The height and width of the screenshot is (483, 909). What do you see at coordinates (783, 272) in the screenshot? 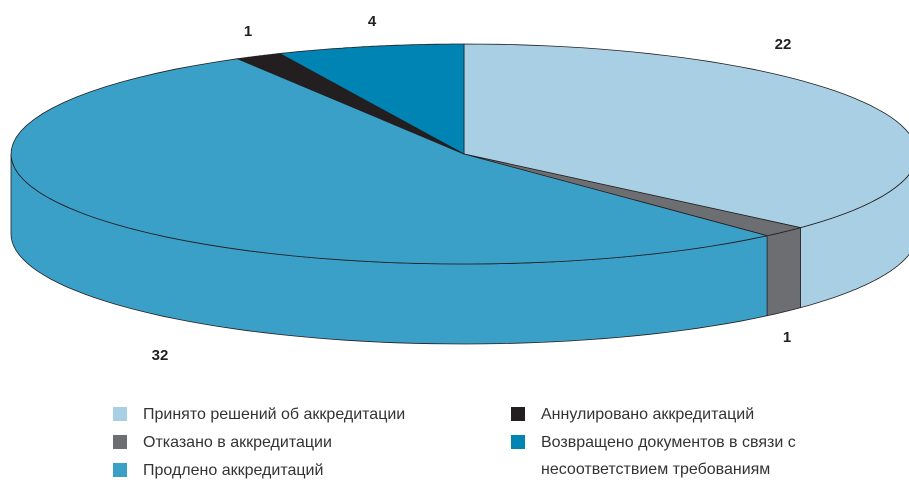
I see `slice-side` at bounding box center [783, 272].